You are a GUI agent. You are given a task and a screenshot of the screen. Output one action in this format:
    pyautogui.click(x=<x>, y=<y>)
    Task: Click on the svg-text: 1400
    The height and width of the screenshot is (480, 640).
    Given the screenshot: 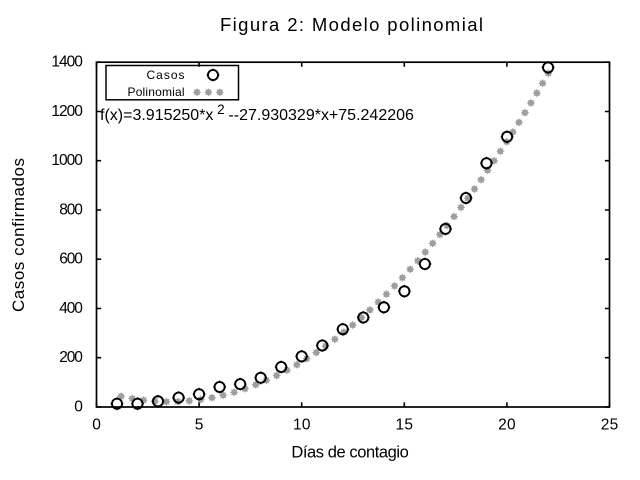 What is the action you would take?
    pyautogui.click(x=67, y=62)
    